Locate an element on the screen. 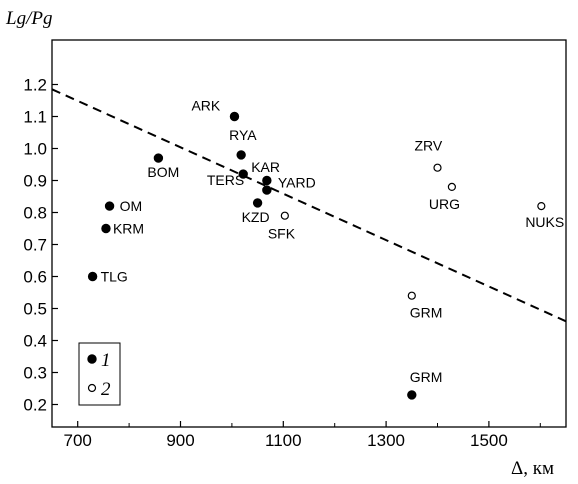 This screenshot has height=484, width=578. point-label-kzd: KZD is located at coordinates (256, 217).